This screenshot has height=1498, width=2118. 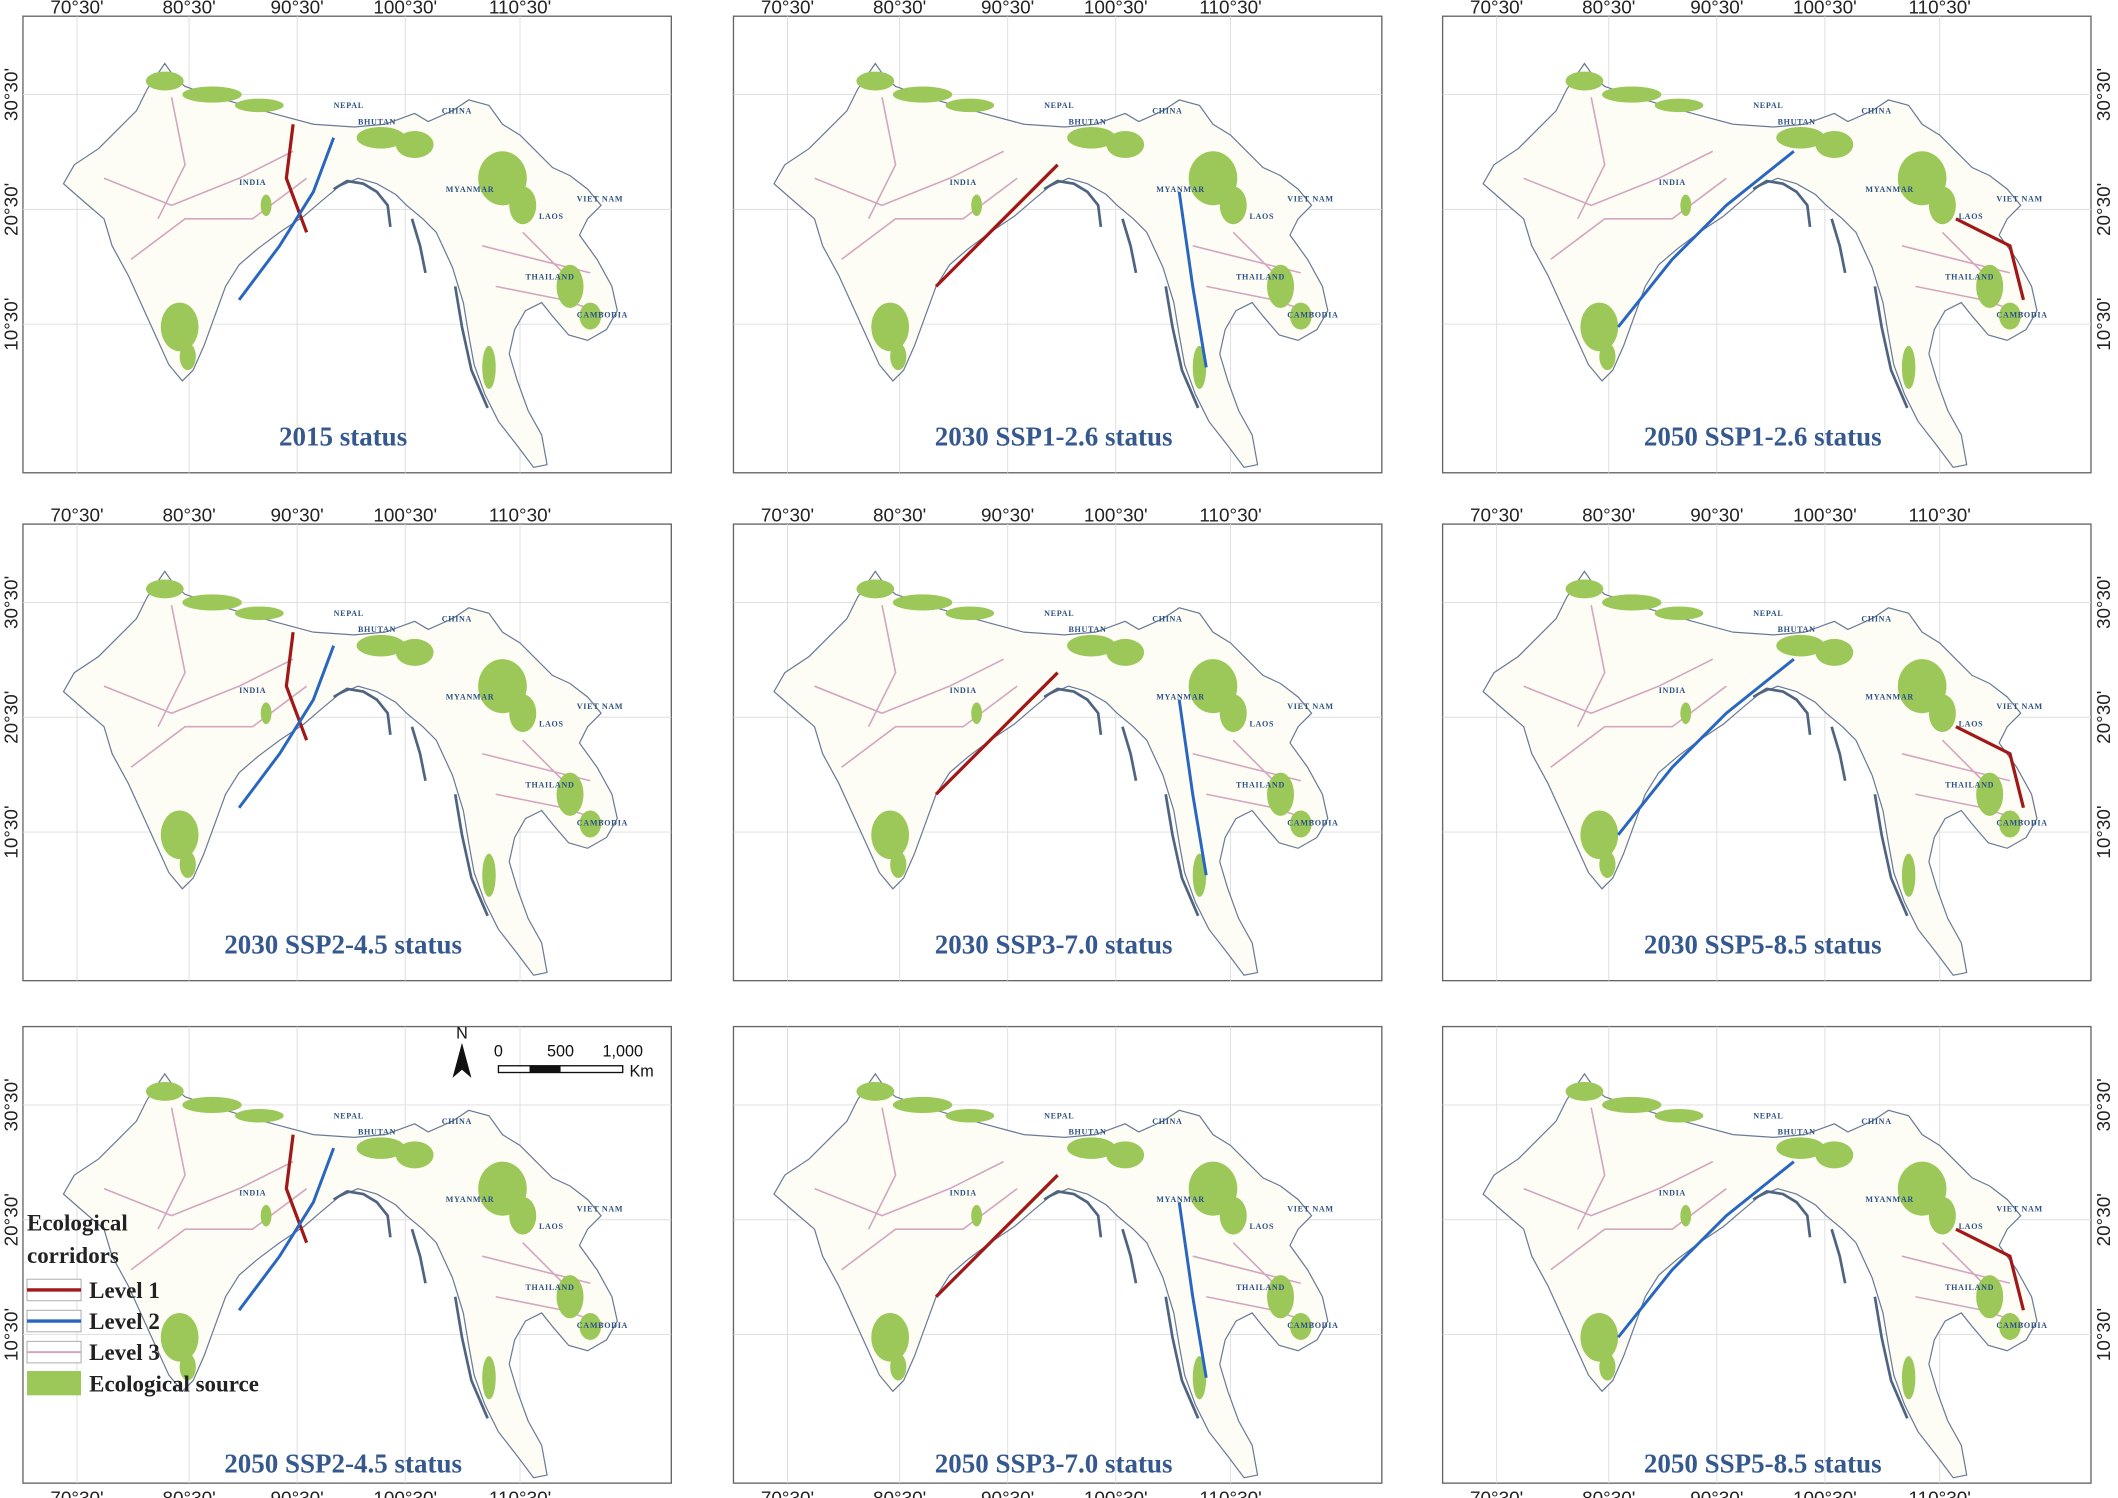 I want to click on panel-title: 2030 SSP2-4.5 status, so click(x=343, y=945).